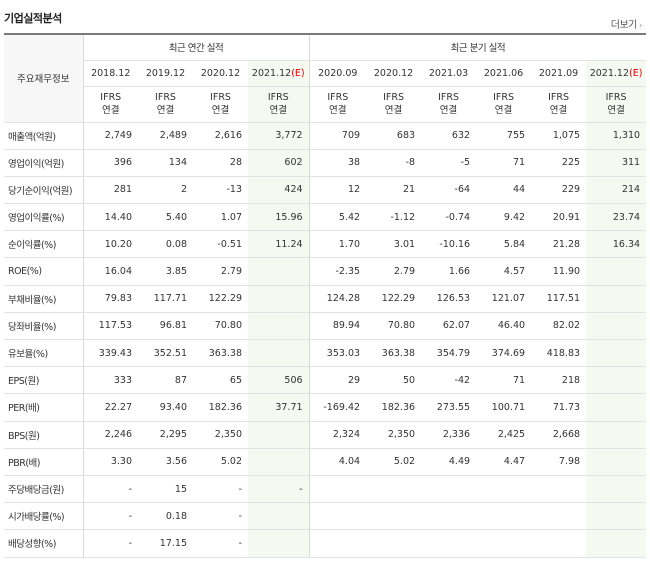 Image resolution: width=650 pixels, height=566 pixels. Describe the element at coordinates (449, 380) in the screenshot. I see `table-cell: -42` at that location.